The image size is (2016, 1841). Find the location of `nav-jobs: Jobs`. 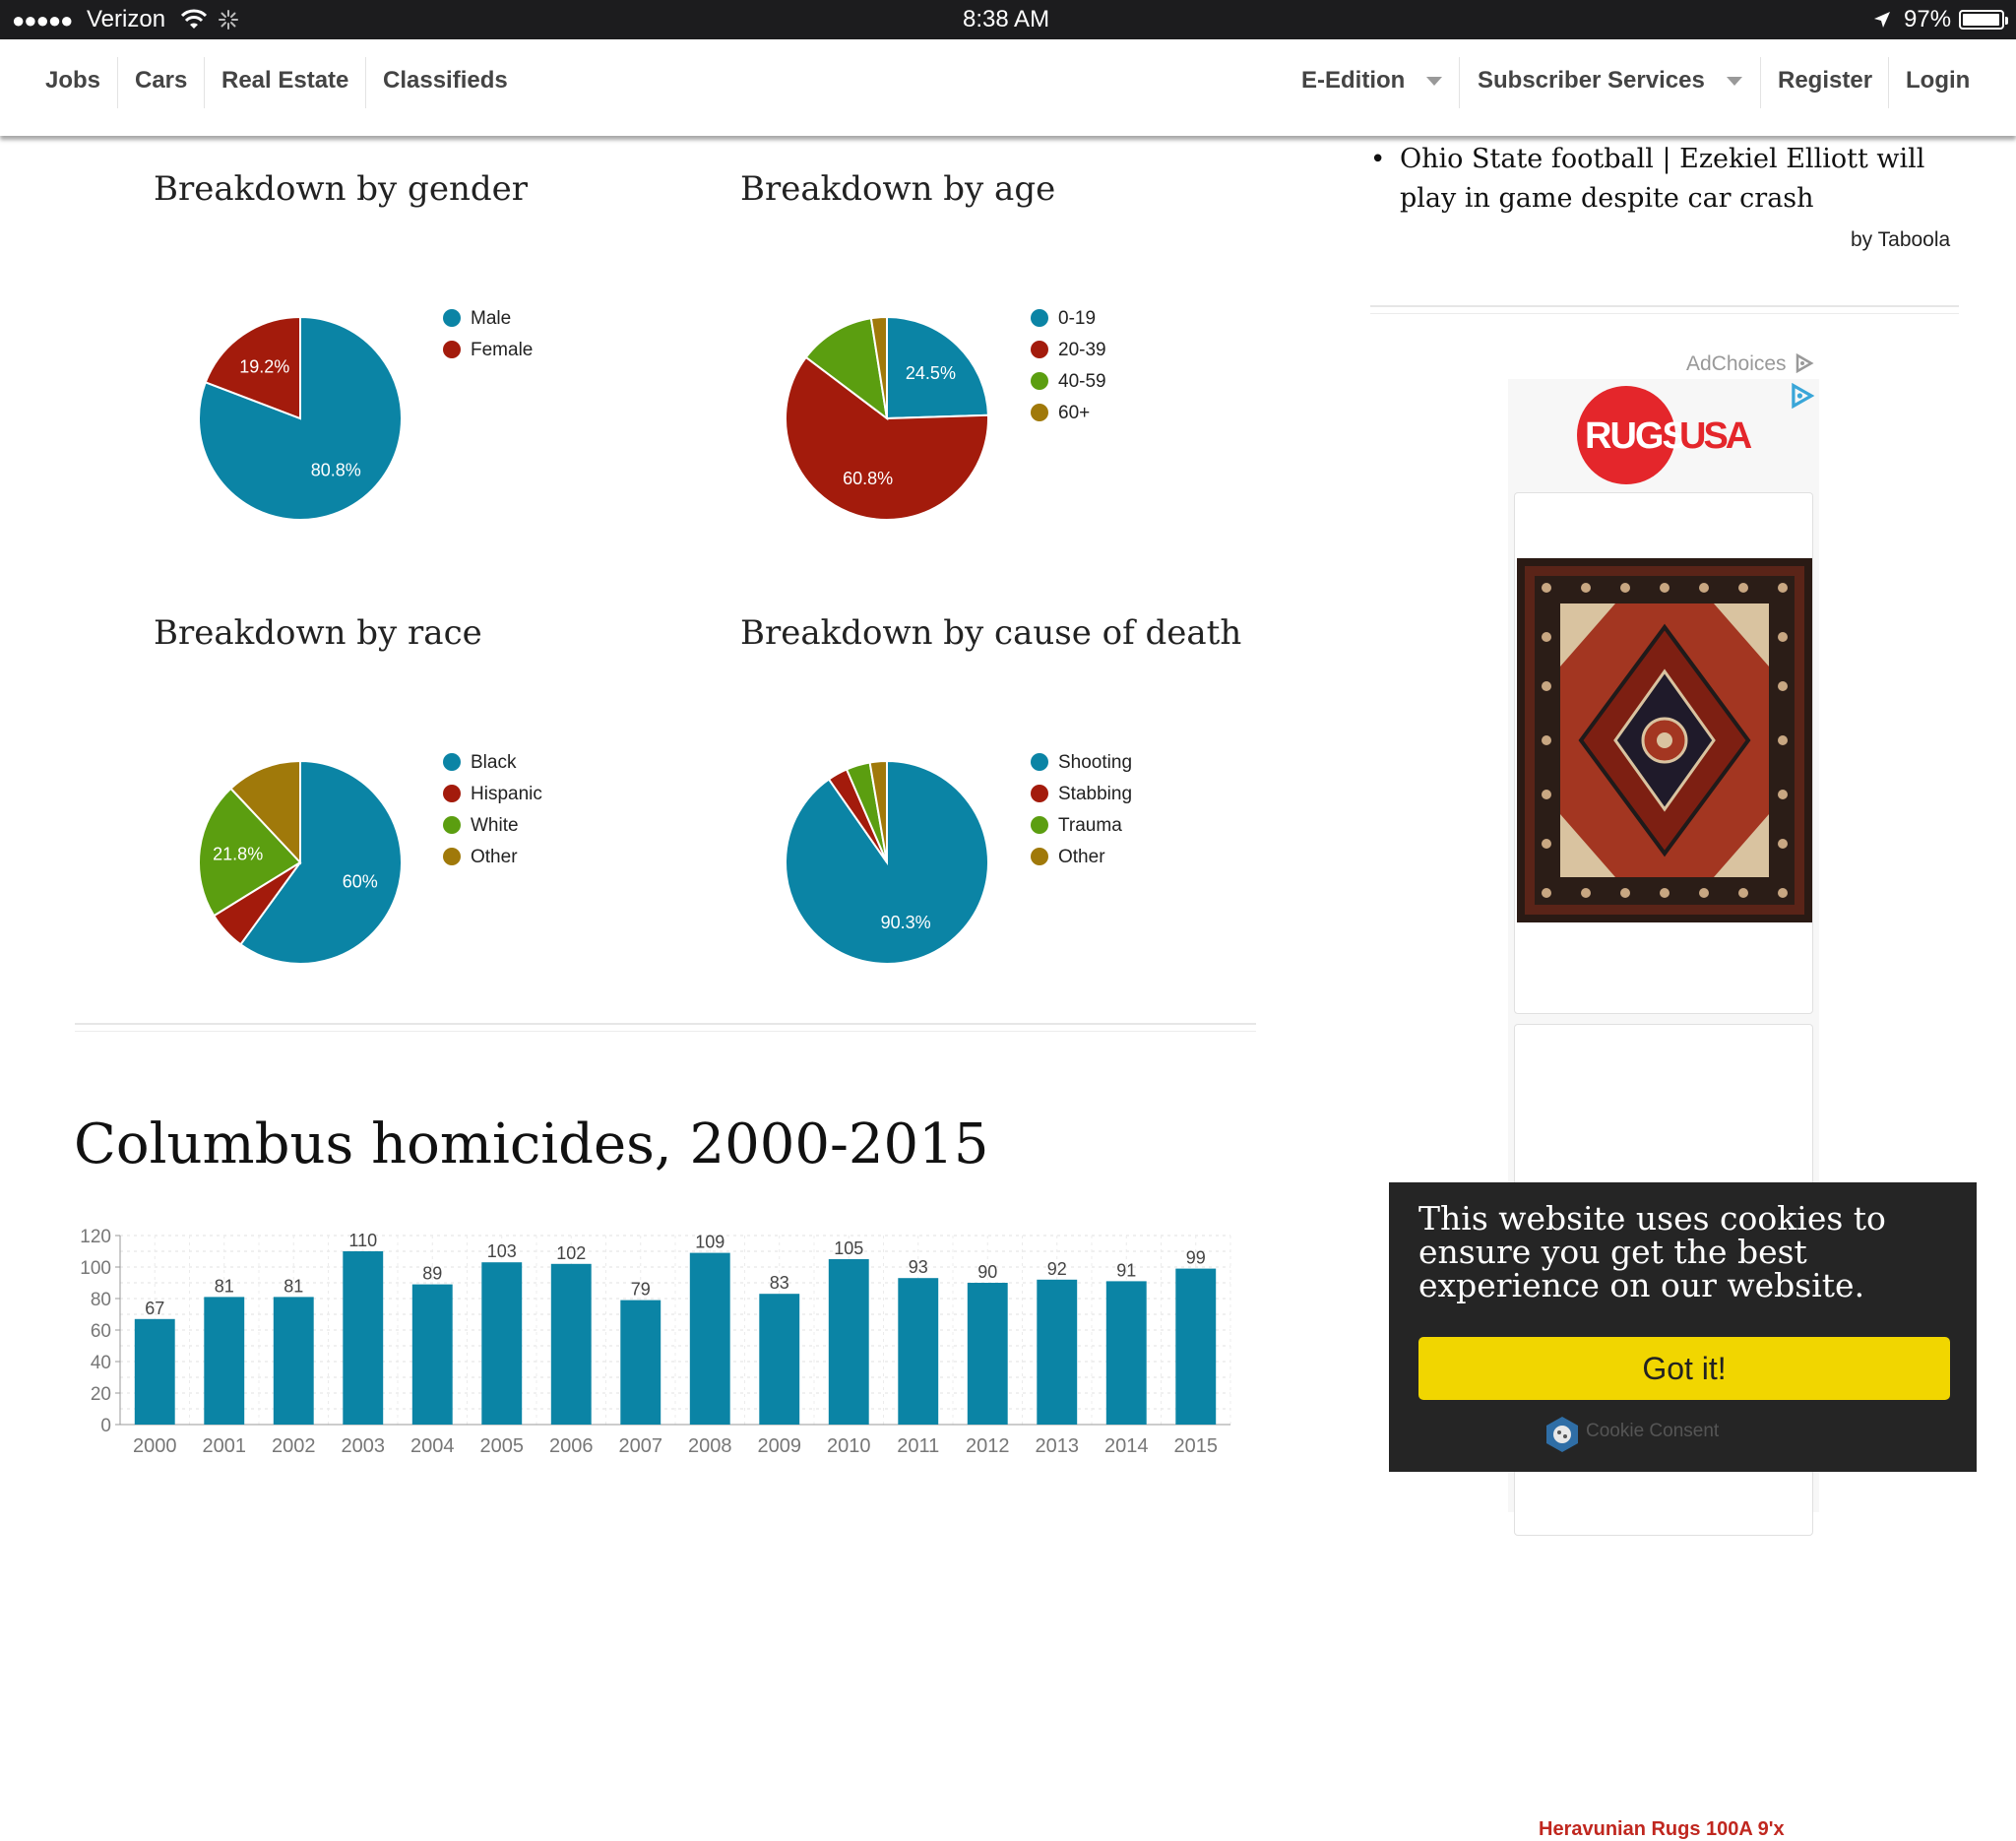

nav-jobs: Jobs is located at coordinates (73, 80).